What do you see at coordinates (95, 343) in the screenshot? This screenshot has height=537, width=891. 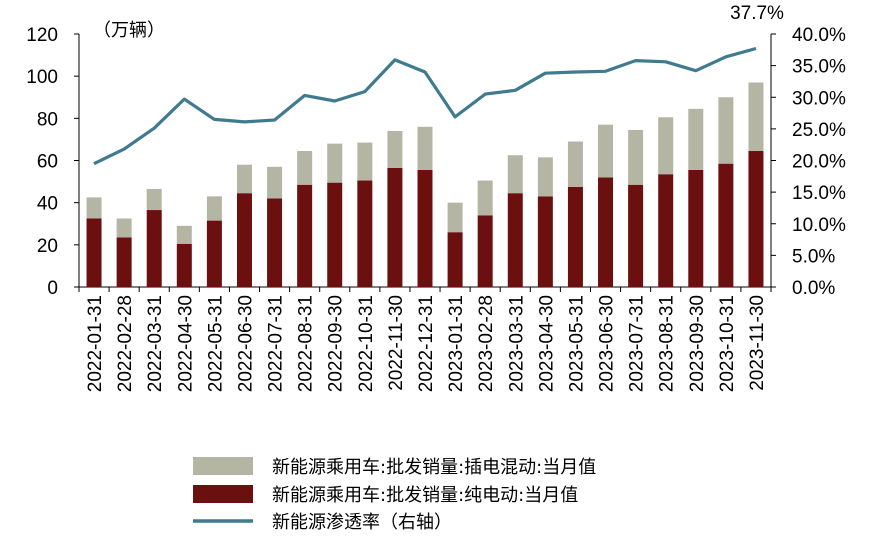 I see `x-tick-label: 2022-01-31` at bounding box center [95, 343].